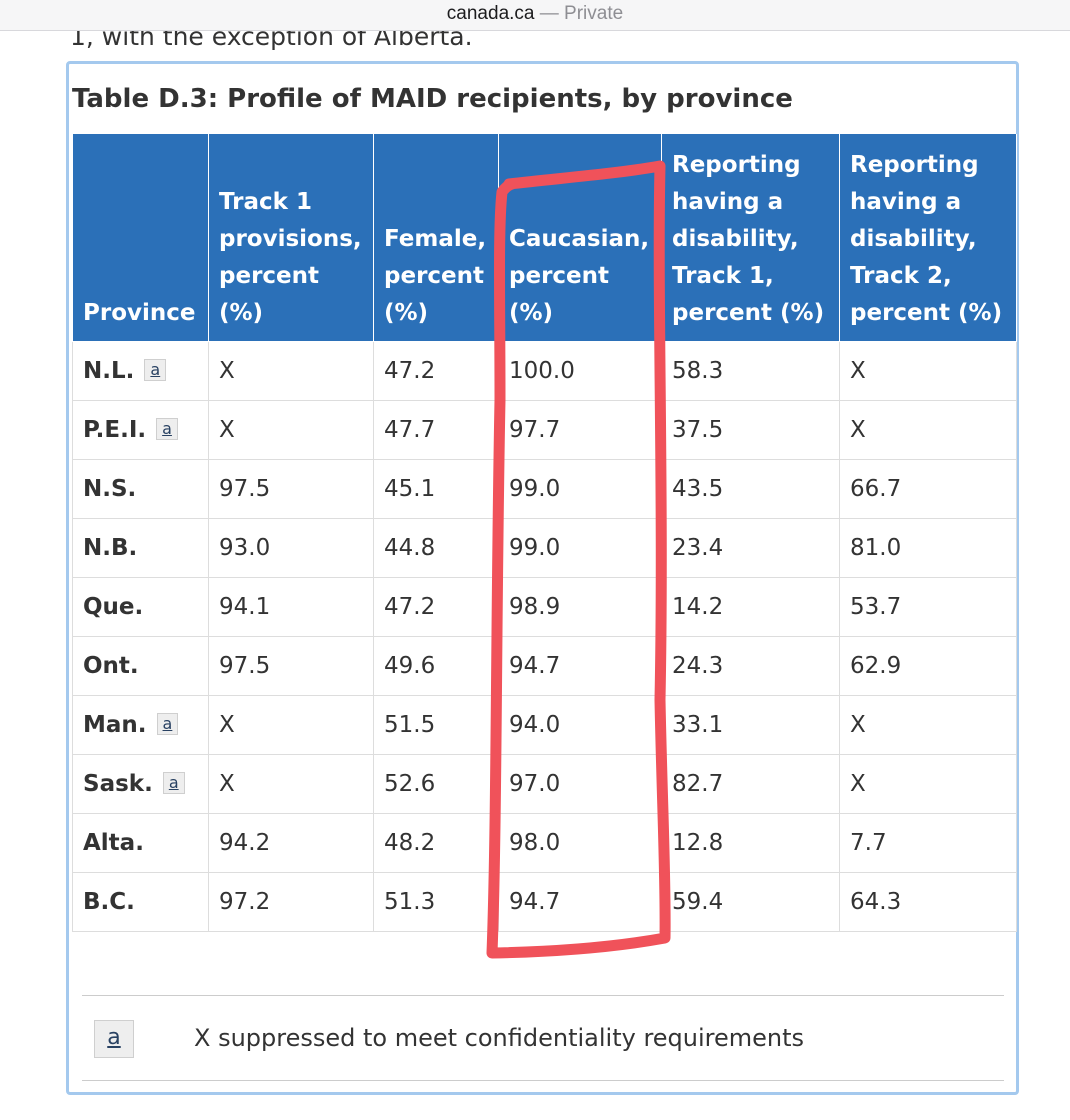  What do you see at coordinates (140, 547) in the screenshot?
I see `cell-province: N.B.` at bounding box center [140, 547].